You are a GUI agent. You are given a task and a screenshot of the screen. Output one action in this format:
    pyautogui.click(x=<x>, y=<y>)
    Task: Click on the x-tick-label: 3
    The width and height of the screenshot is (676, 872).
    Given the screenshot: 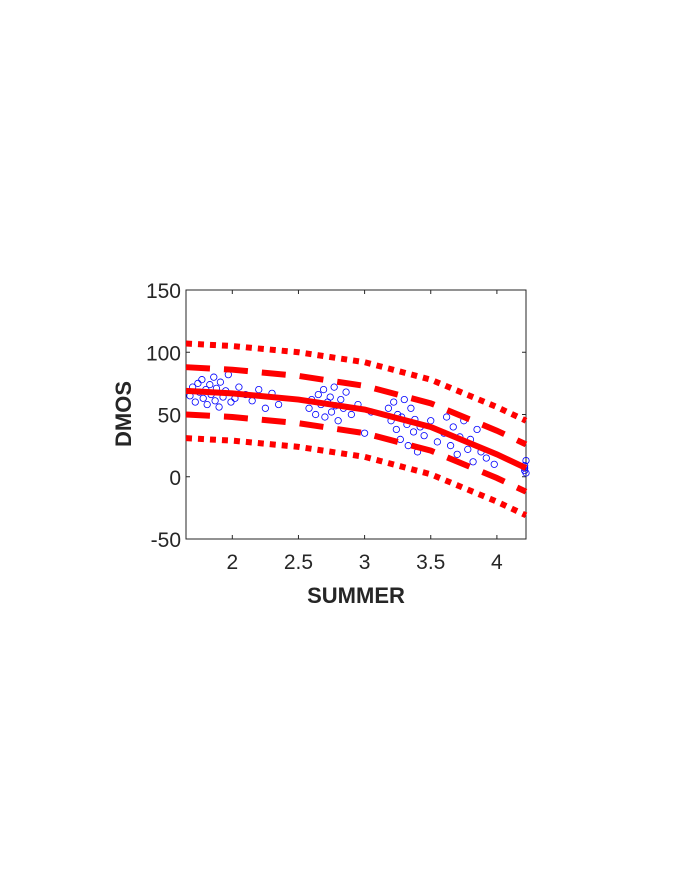 What is the action you would take?
    pyautogui.click(x=365, y=562)
    